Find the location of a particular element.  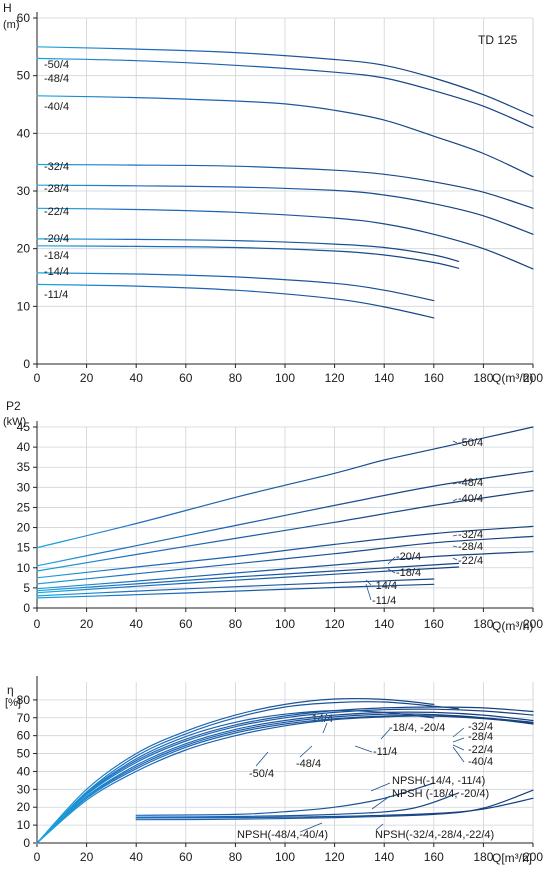

series-label: -22/4 is located at coordinates (56, 212).